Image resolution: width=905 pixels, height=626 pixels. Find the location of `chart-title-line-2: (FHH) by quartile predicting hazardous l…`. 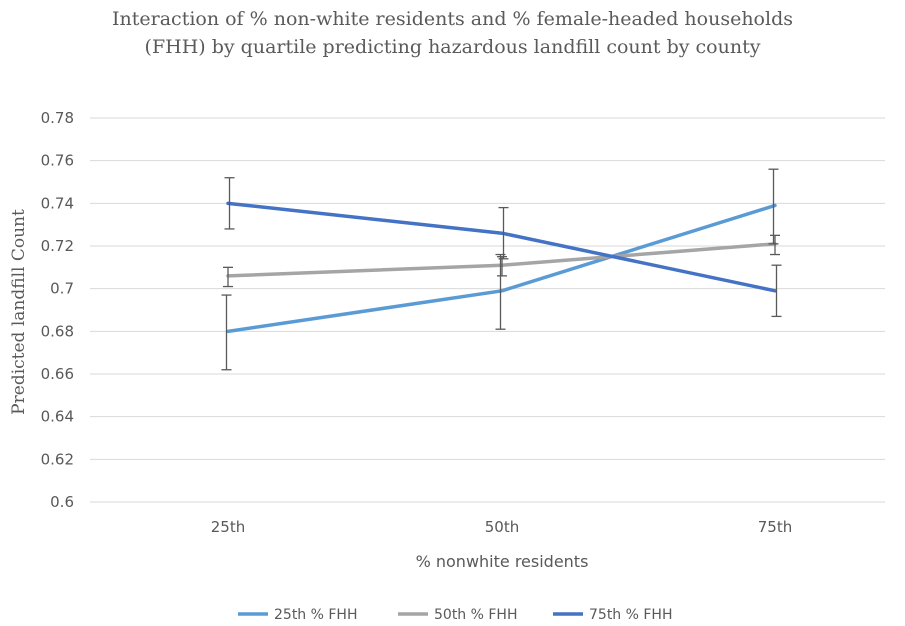

chart-title-line-2: (FHH) by quartile predicting hazardous l… is located at coordinates (452, 47).